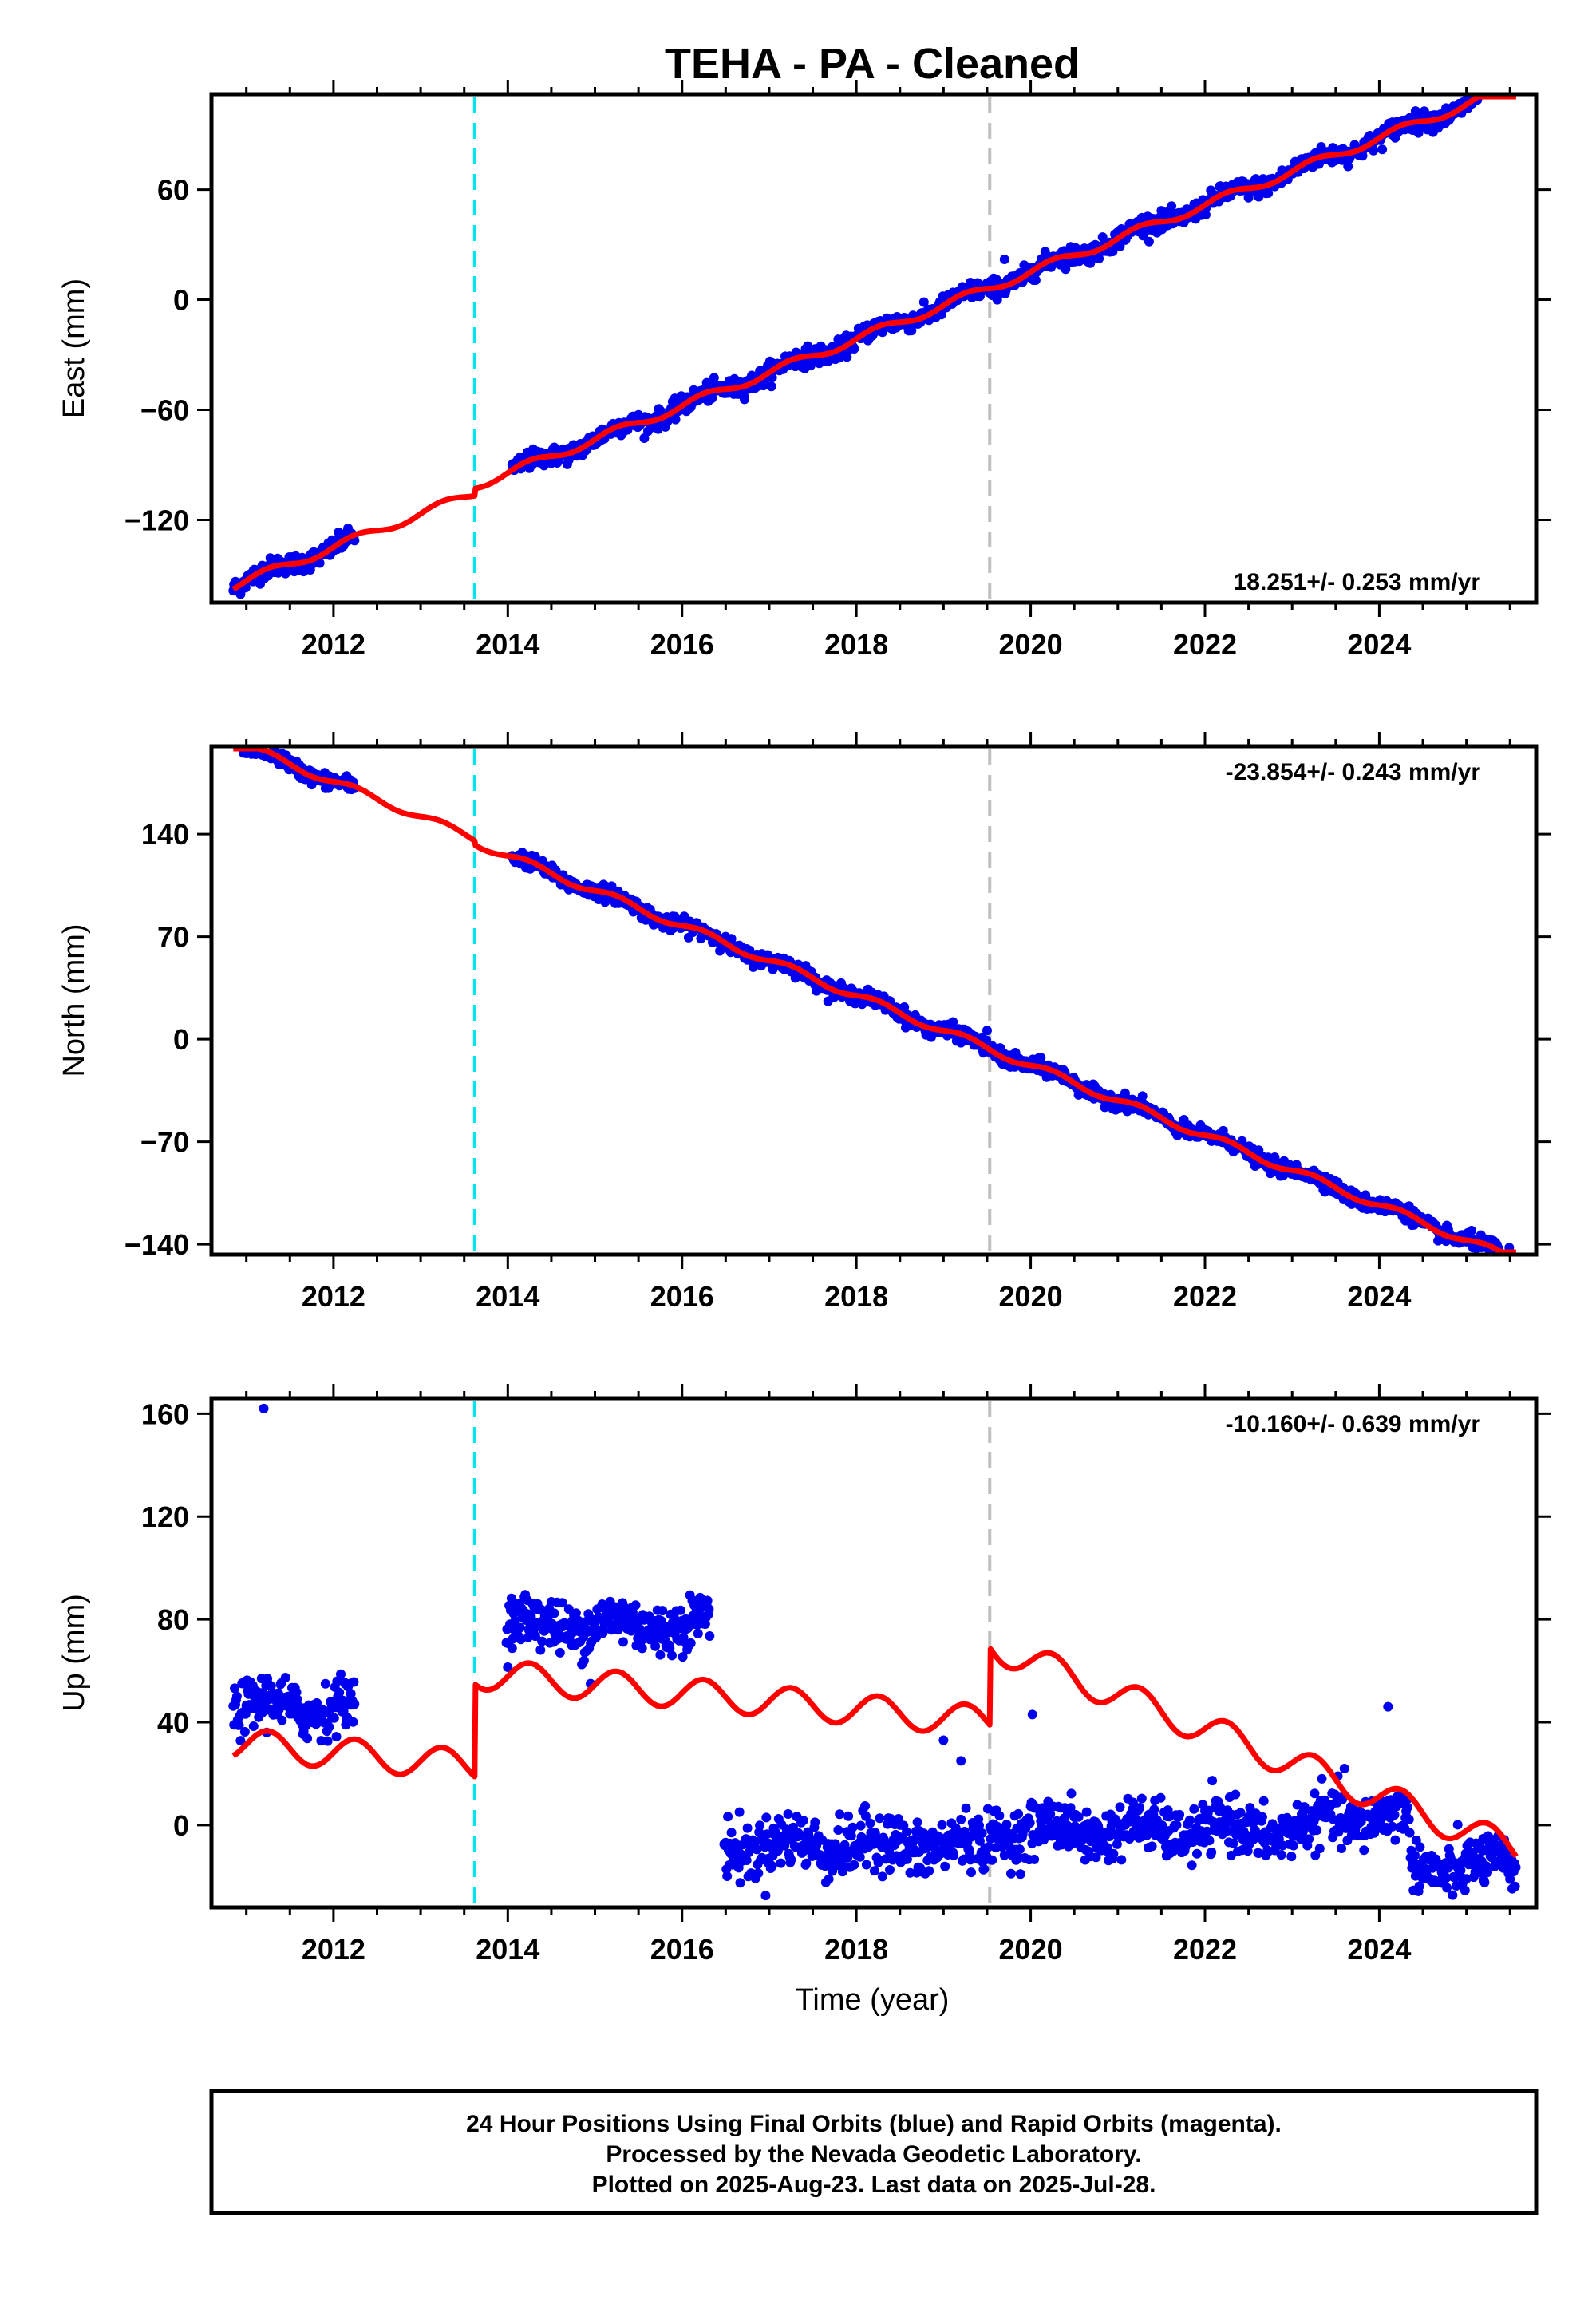 The width and height of the screenshot is (1596, 2316). What do you see at coordinates (1353, 772) in the screenshot?
I see `rate-annotation-north: -23.854+/- 0.243 mm/yr` at bounding box center [1353, 772].